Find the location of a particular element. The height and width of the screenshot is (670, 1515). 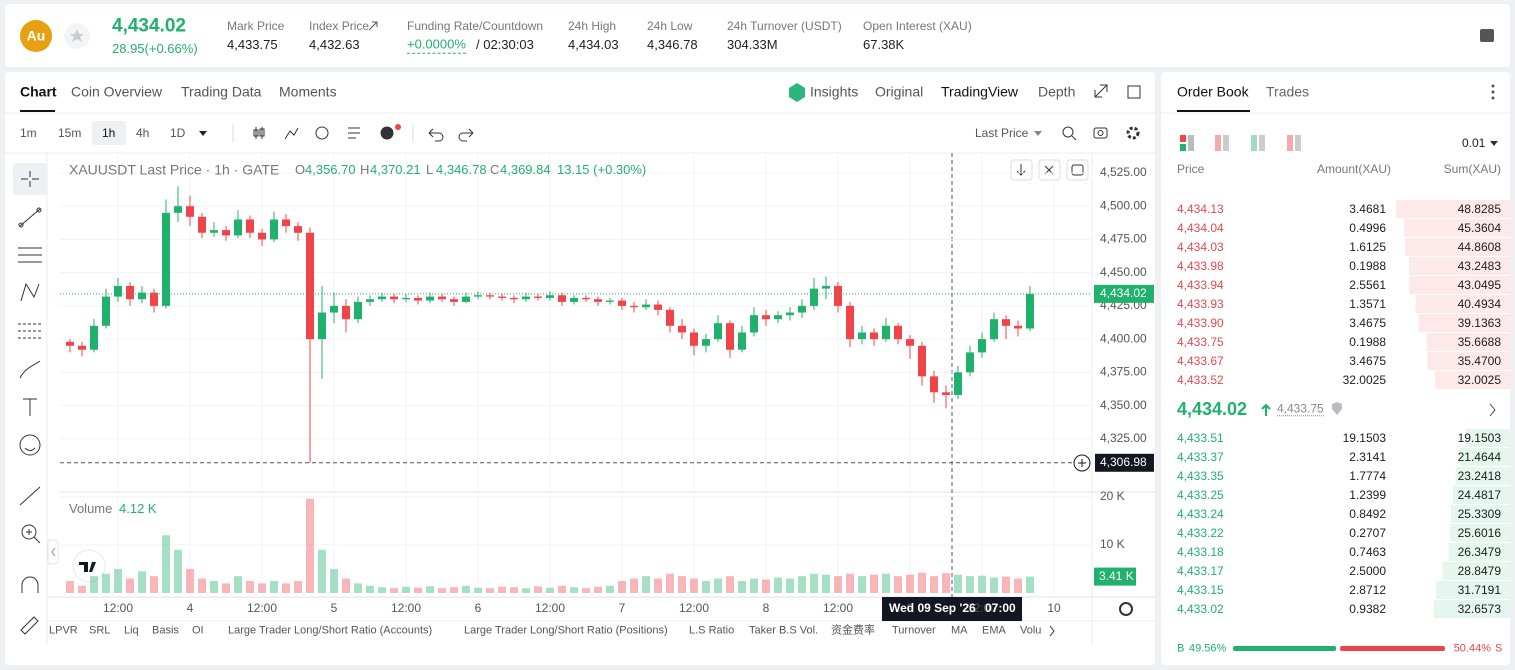

collapse-arrow is located at coordinates (53, 552).